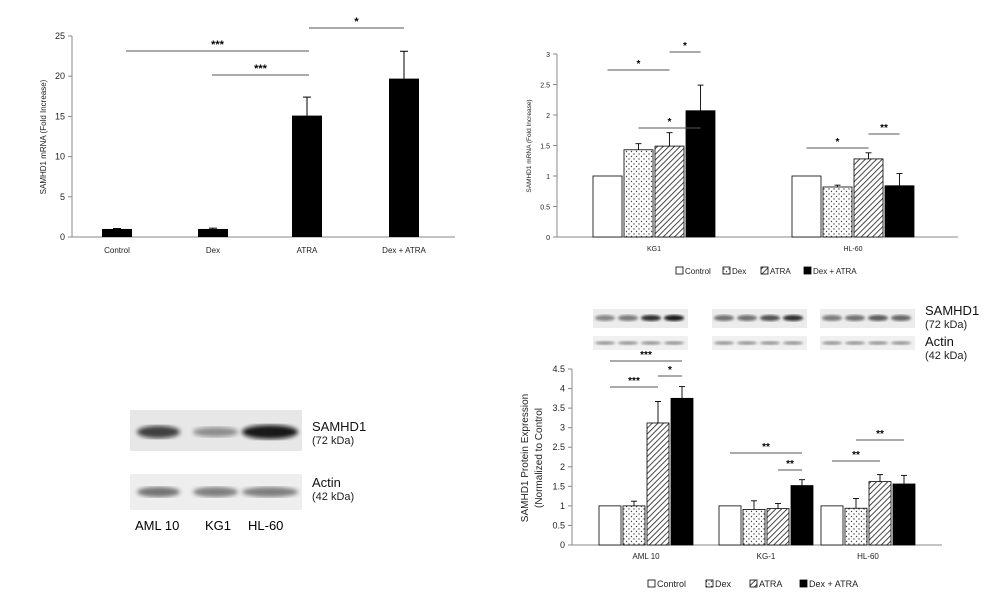  What do you see at coordinates (558, 447) in the screenshot?
I see `chart-d-ytick-label: 2.5` at bounding box center [558, 447].